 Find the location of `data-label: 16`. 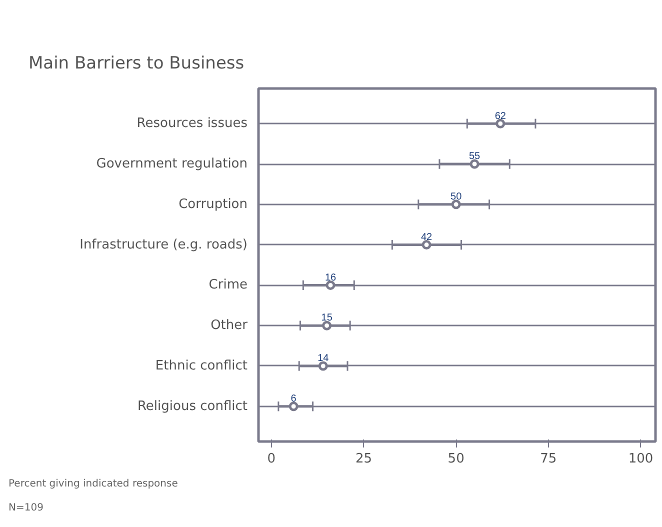

data-label: 16 is located at coordinates (330, 278).